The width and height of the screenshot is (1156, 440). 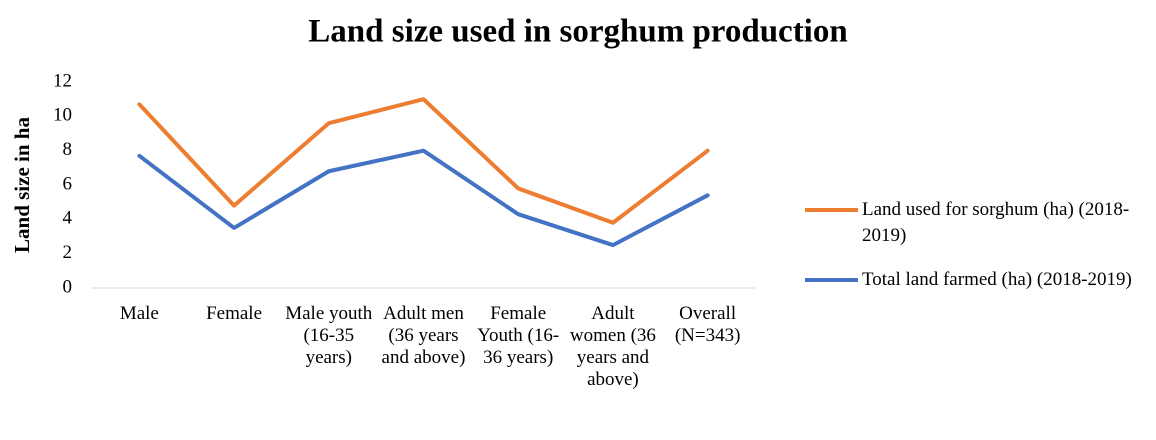 I want to click on y-tick-label: 6, so click(x=68, y=183).